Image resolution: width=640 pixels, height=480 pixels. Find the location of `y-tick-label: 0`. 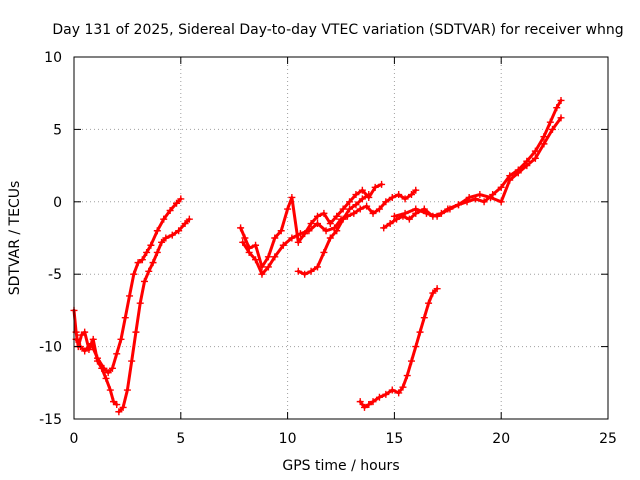

y-tick-label: 0 is located at coordinates (57, 203).